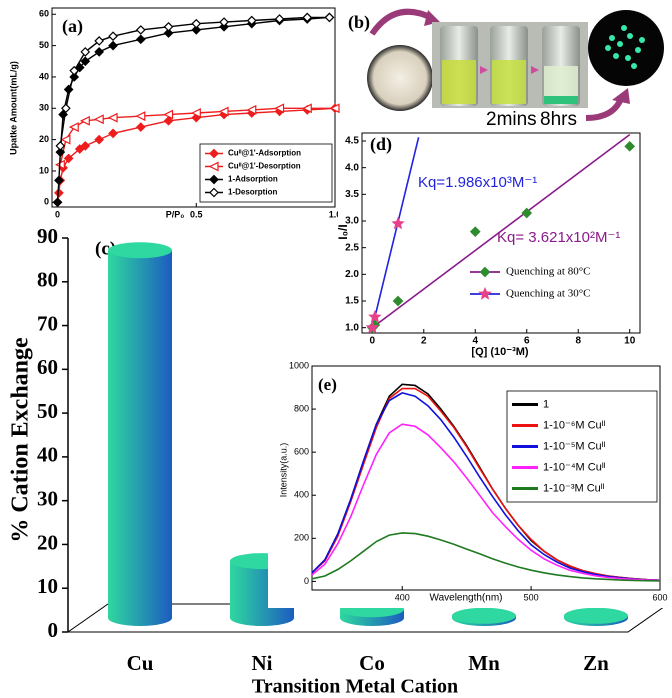 The height and width of the screenshot is (698, 672). Describe the element at coordinates (72, 26) in the screenshot. I see `panel-label: (a)` at that location.